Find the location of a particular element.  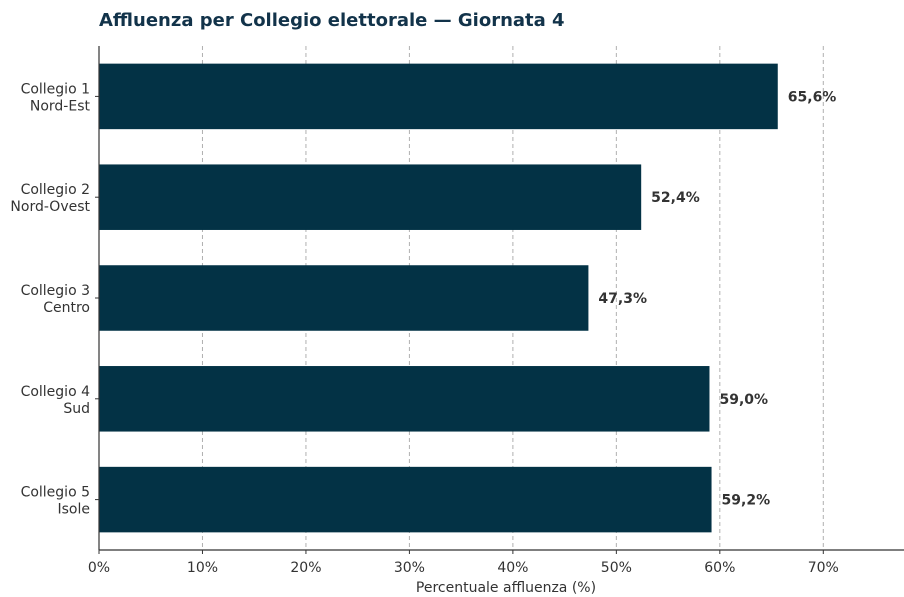

x-tick-label: 50% is located at coordinates (616, 568).